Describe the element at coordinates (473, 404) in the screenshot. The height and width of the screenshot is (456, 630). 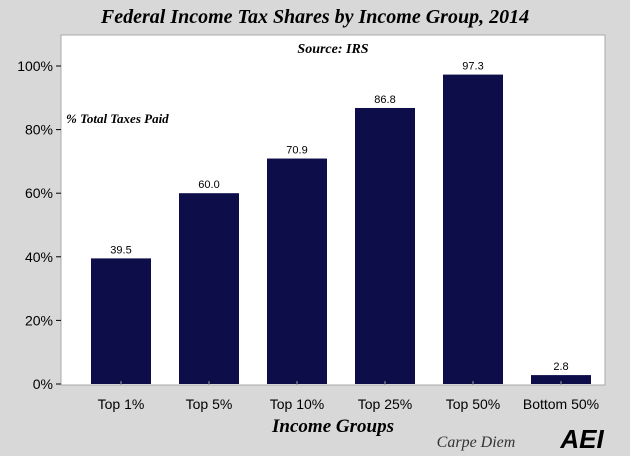
I see `x-tick-label: Top 50%` at that location.